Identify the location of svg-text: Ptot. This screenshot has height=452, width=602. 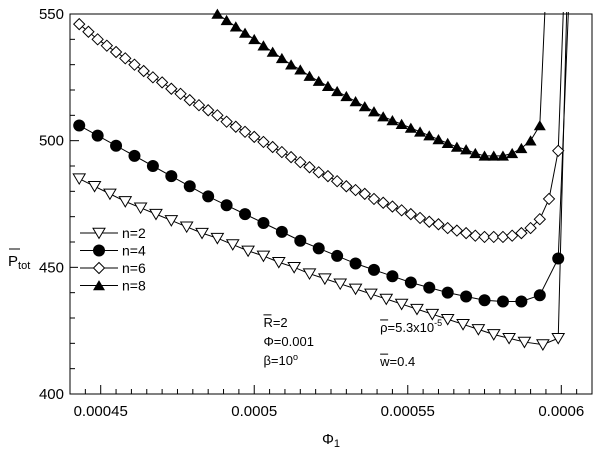
(19, 262).